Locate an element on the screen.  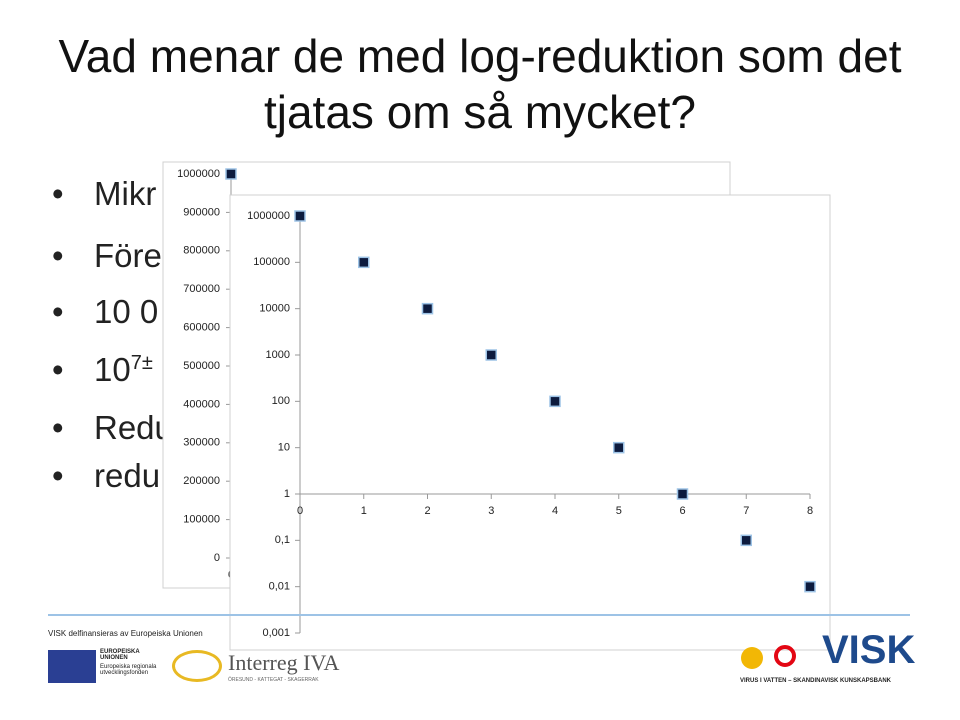
visk-text: VISK is located at coordinates (869, 650).